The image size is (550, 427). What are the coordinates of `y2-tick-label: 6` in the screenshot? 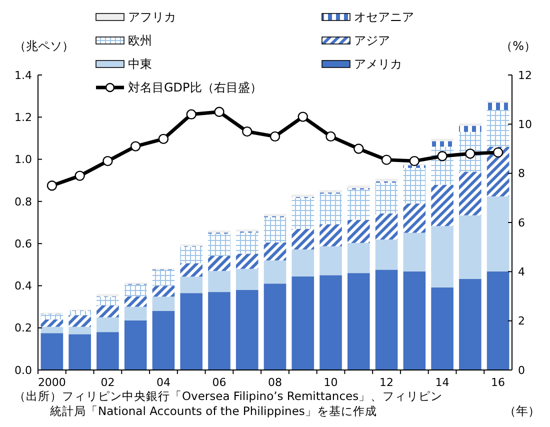 It's located at (521, 223).